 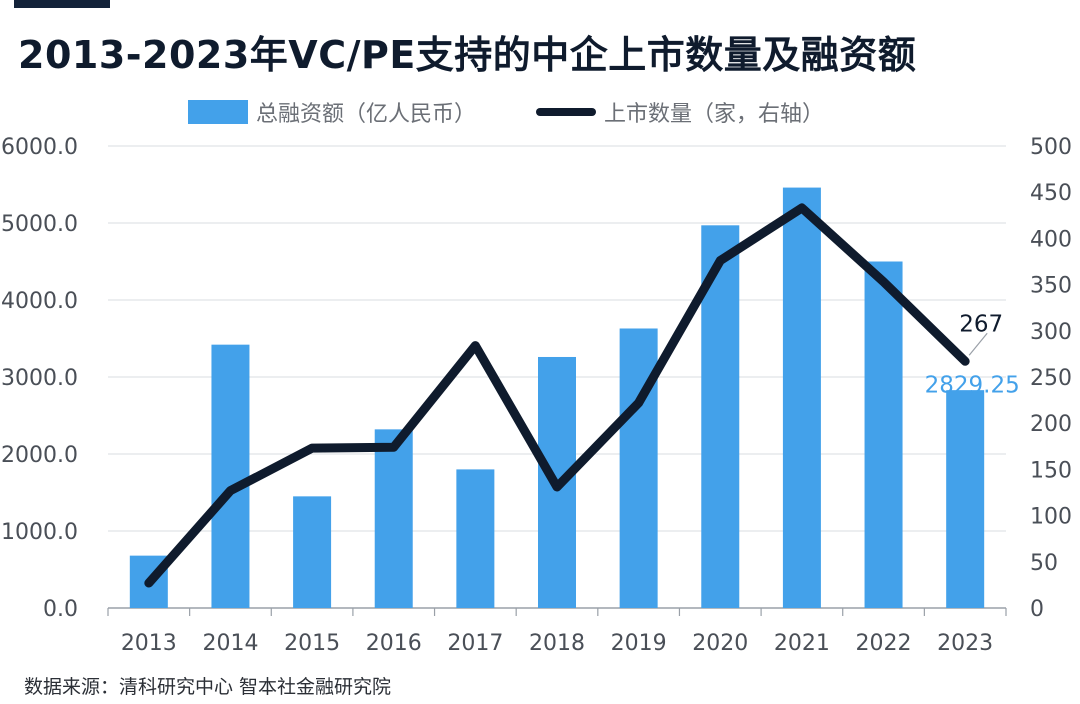 What do you see at coordinates (230, 643) in the screenshot?
I see `x-tick-label: 2014` at bounding box center [230, 643].